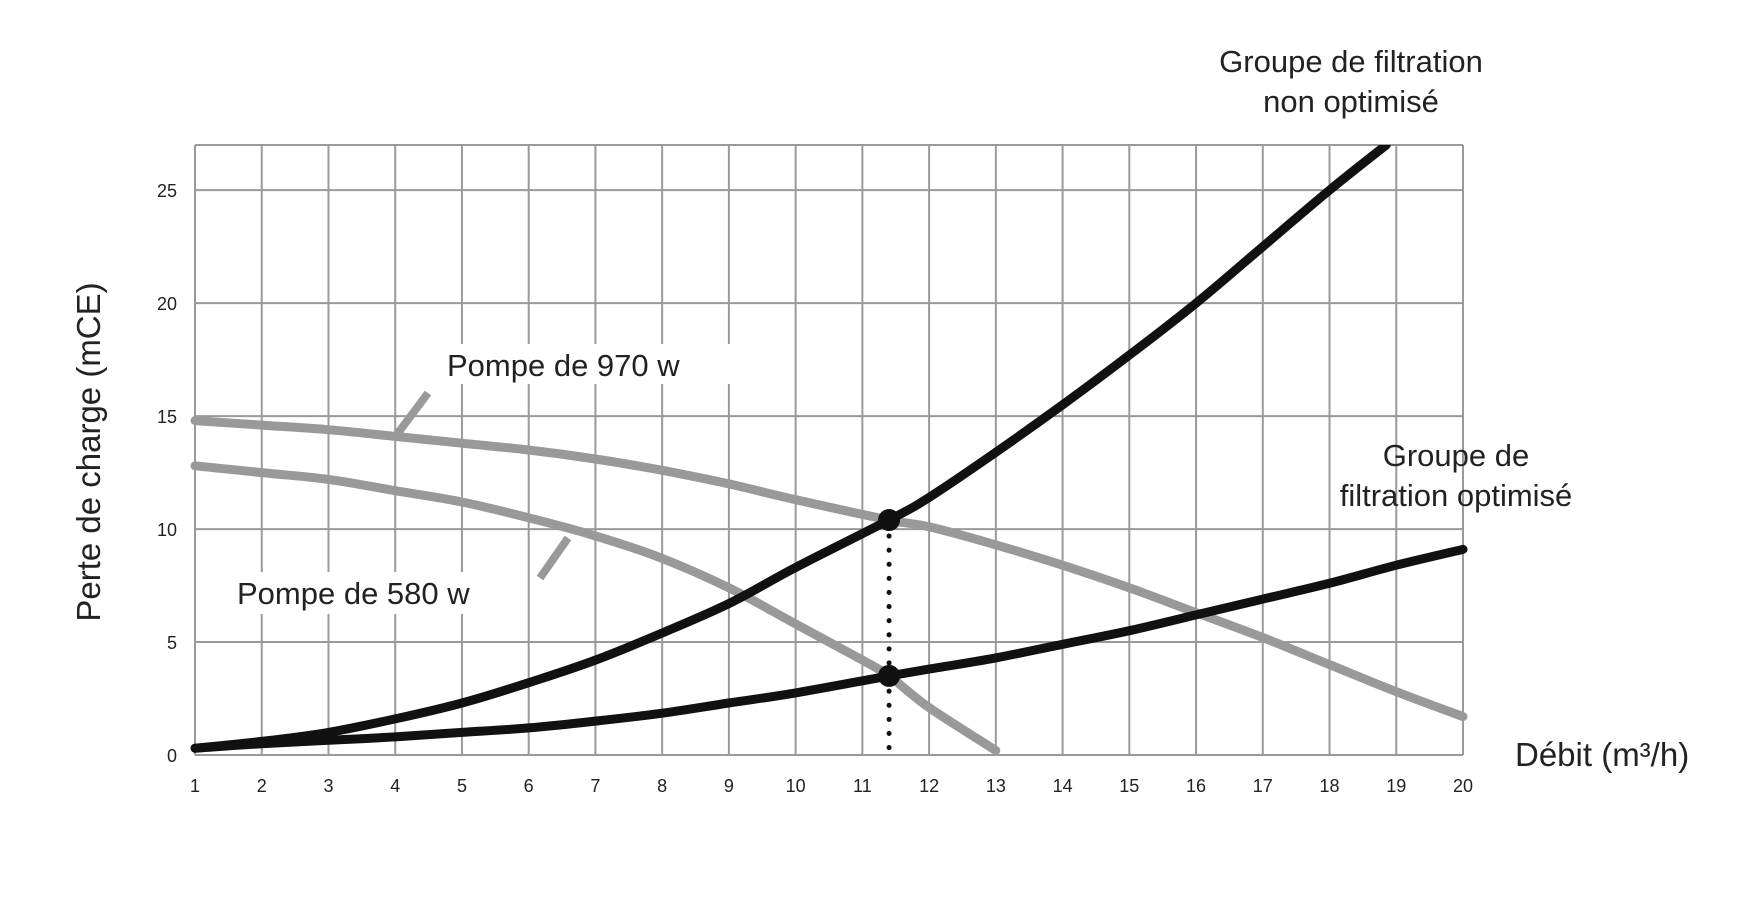 The width and height of the screenshot is (1760, 904). Describe the element at coordinates (1456, 495) in the screenshot. I see `label-optimise-2: filtration optimisé` at that location.